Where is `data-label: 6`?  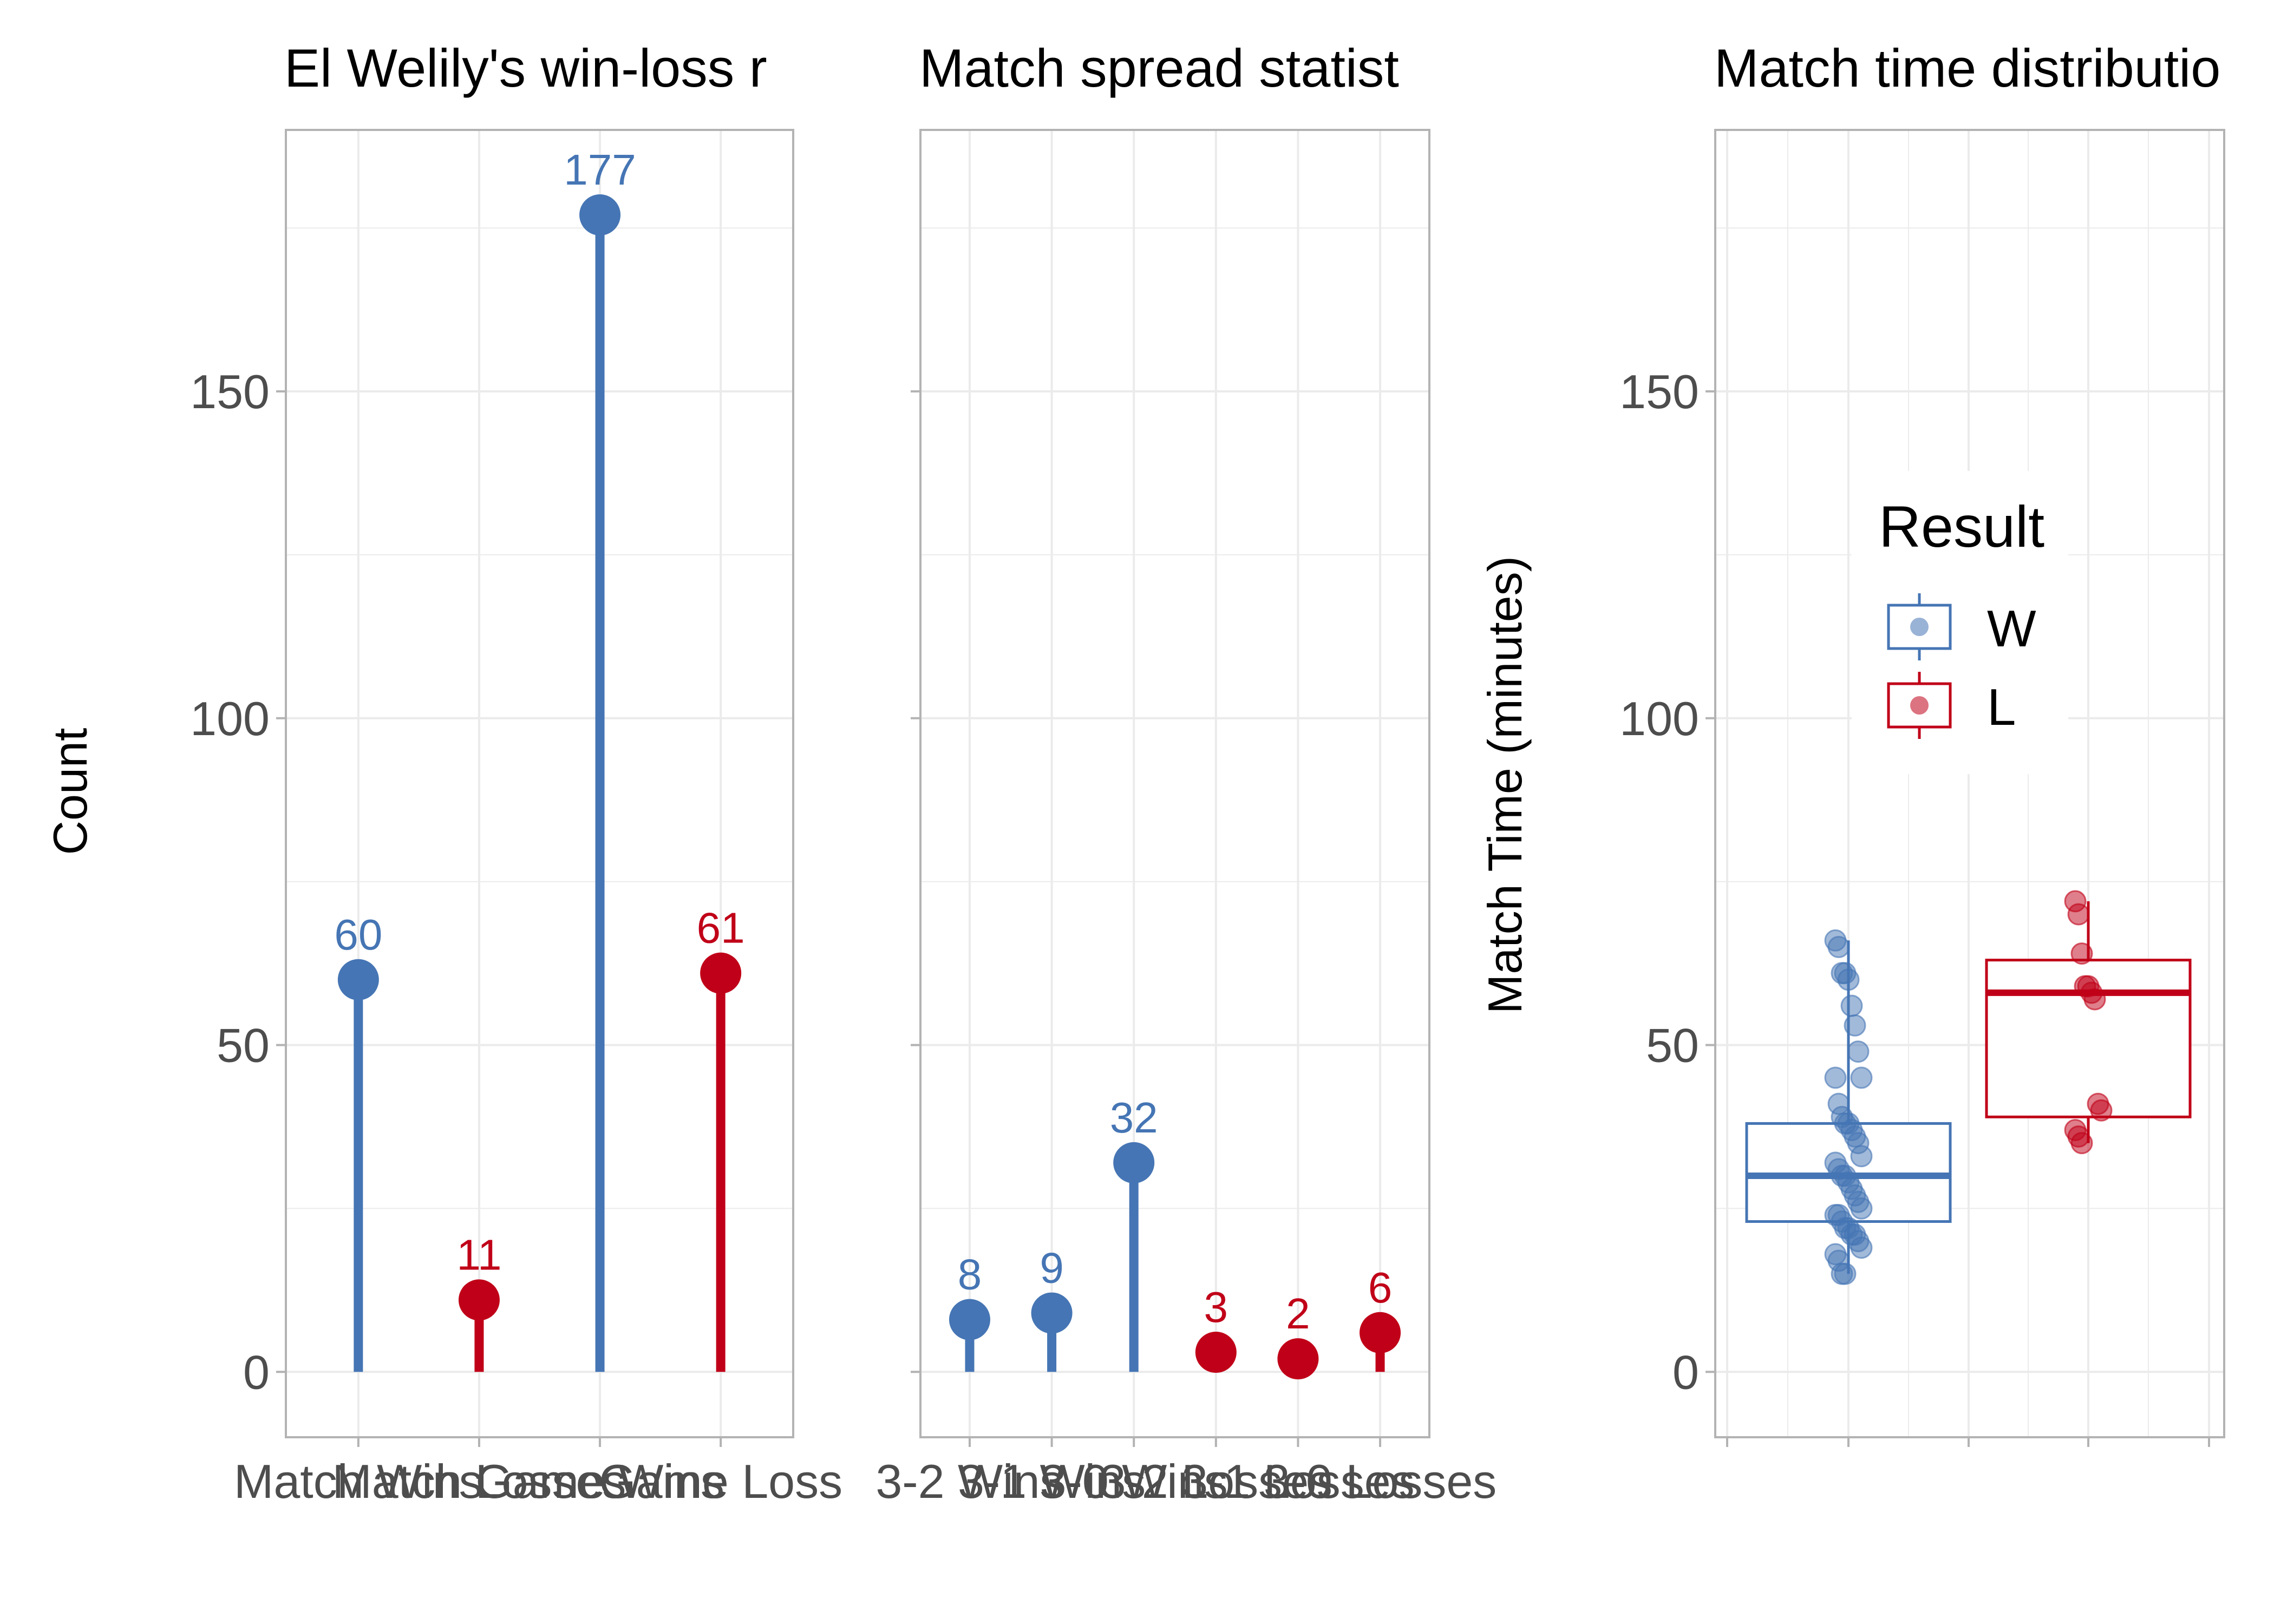 data-label: 6 is located at coordinates (1380, 1287).